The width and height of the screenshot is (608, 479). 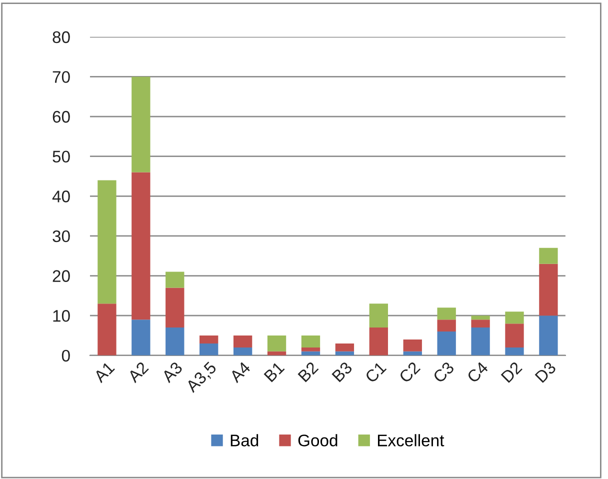 I want to click on x-tick-label: A1, so click(x=104, y=372).